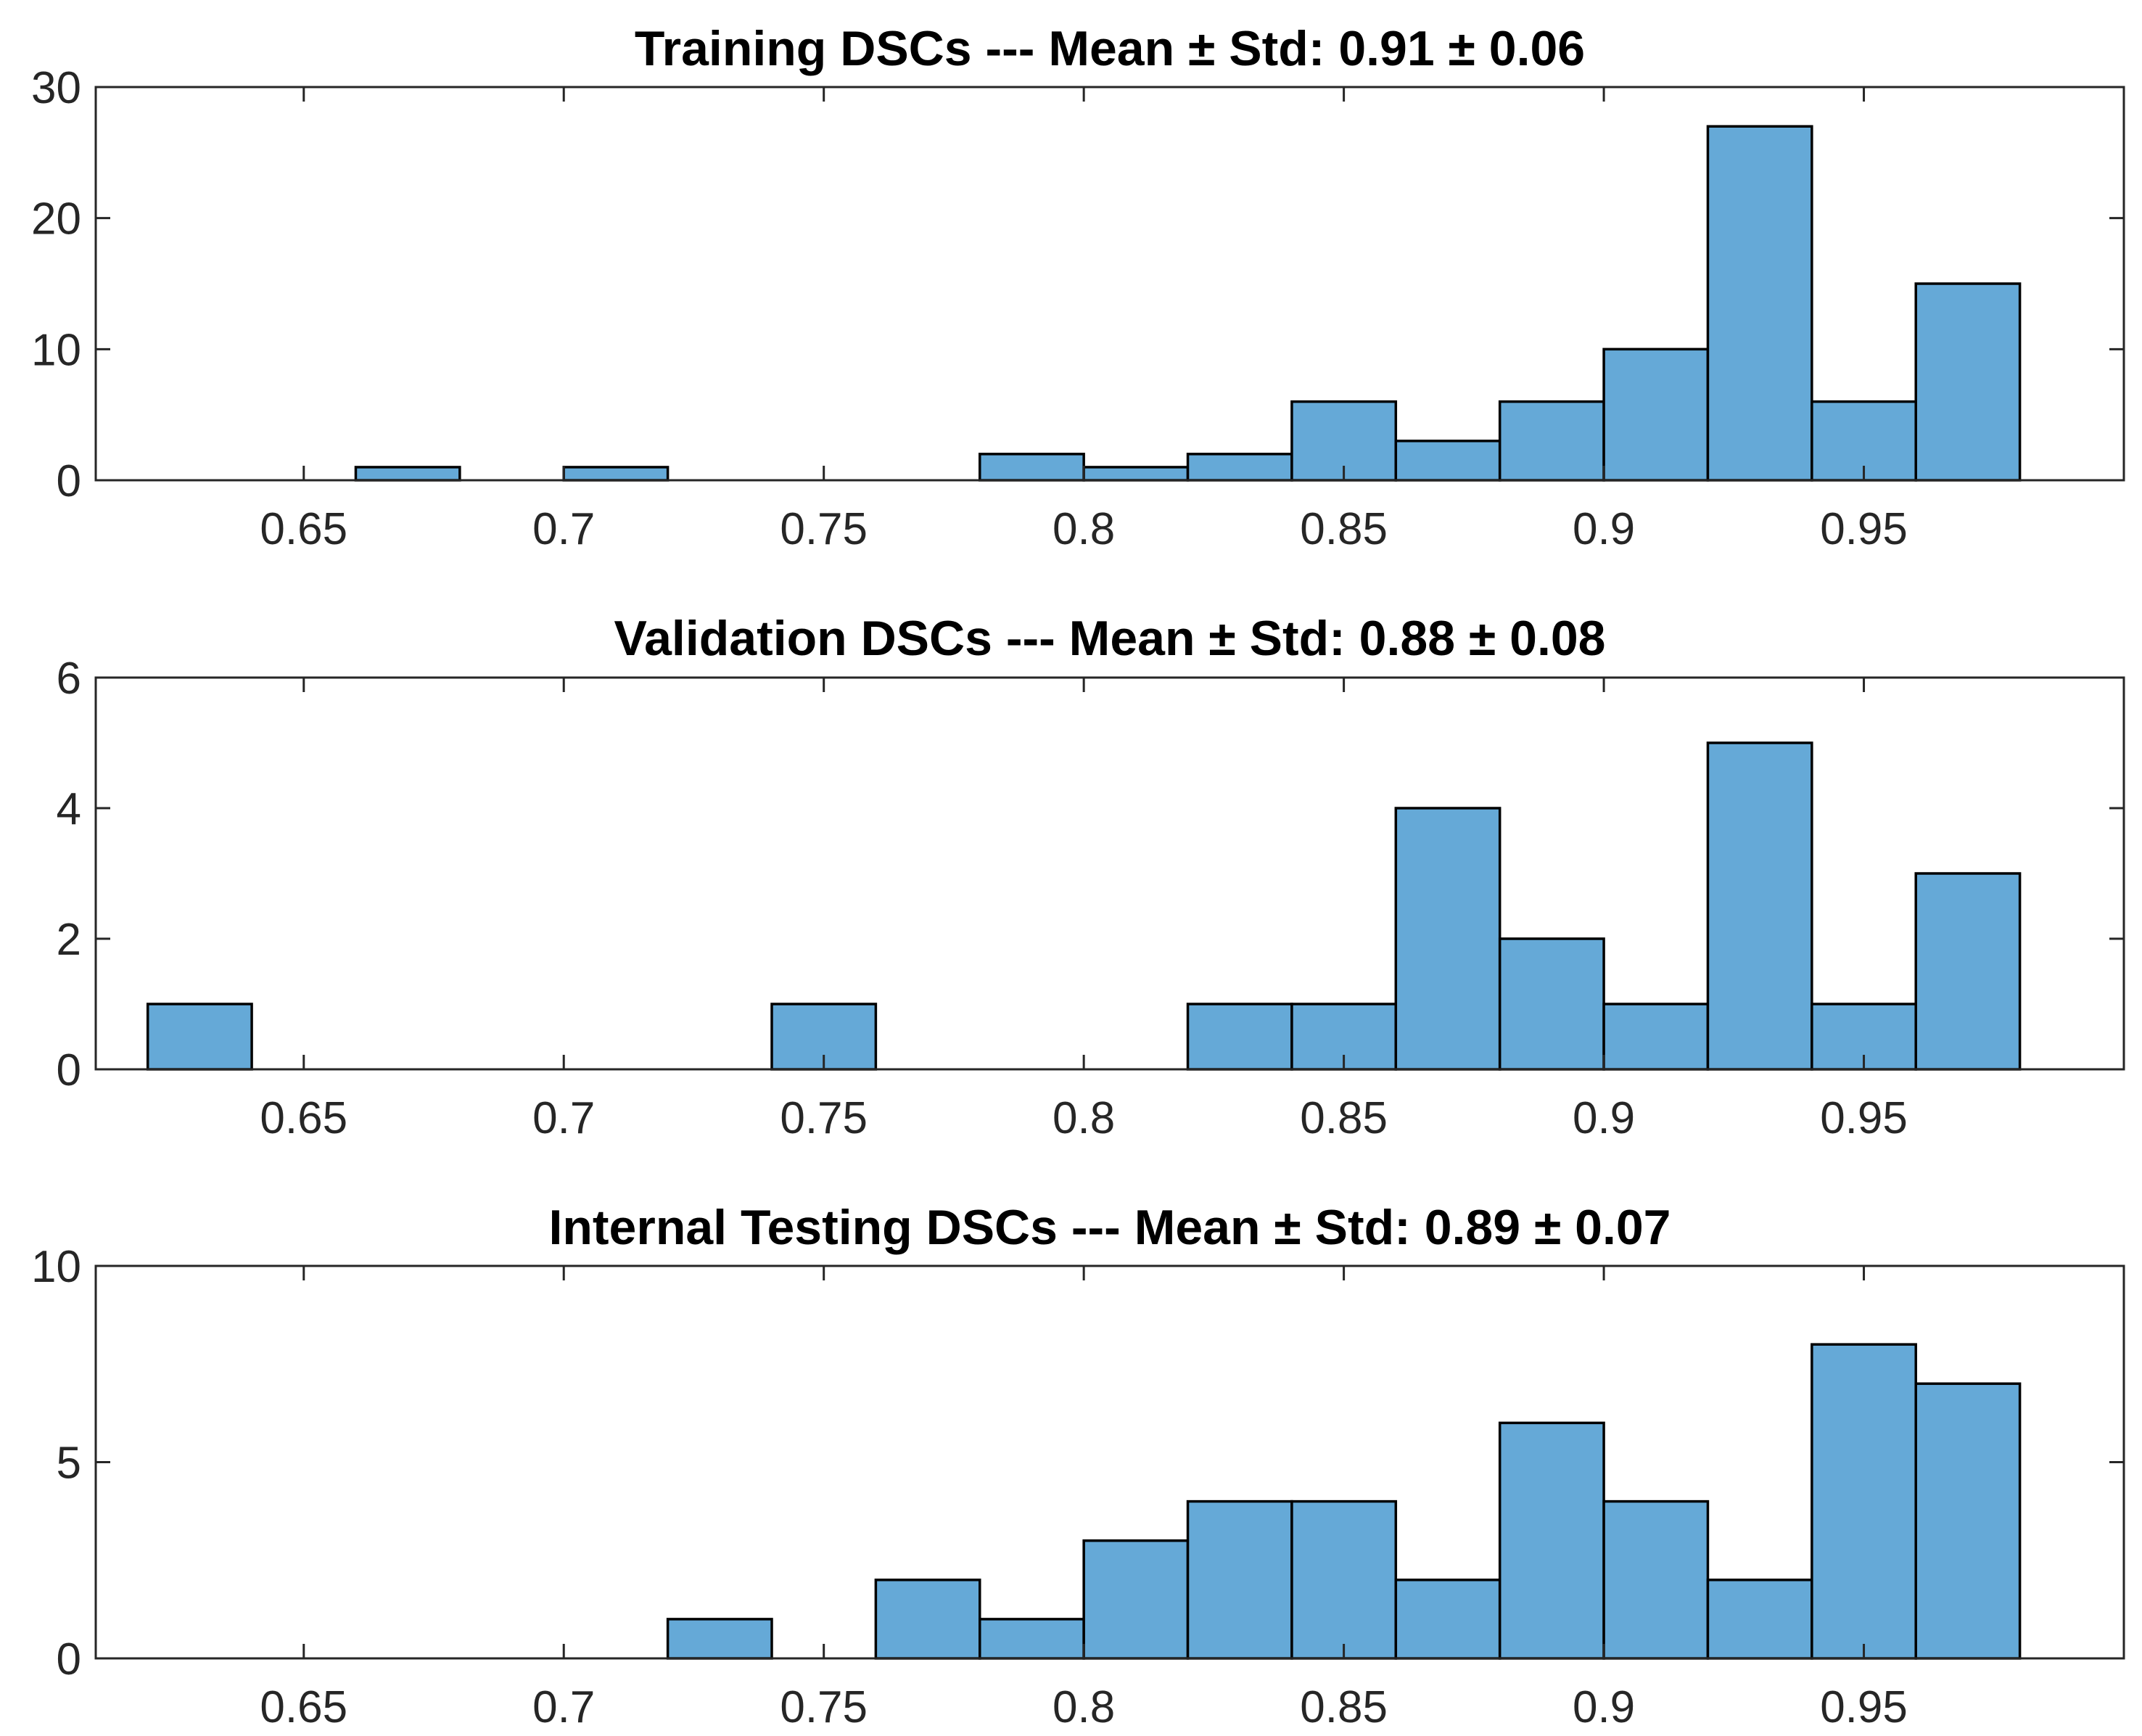 This screenshot has width=2142, height=1736. Describe the element at coordinates (69, 1464) in the screenshot. I see `internal-testing-y-tick-label: 5` at that location.